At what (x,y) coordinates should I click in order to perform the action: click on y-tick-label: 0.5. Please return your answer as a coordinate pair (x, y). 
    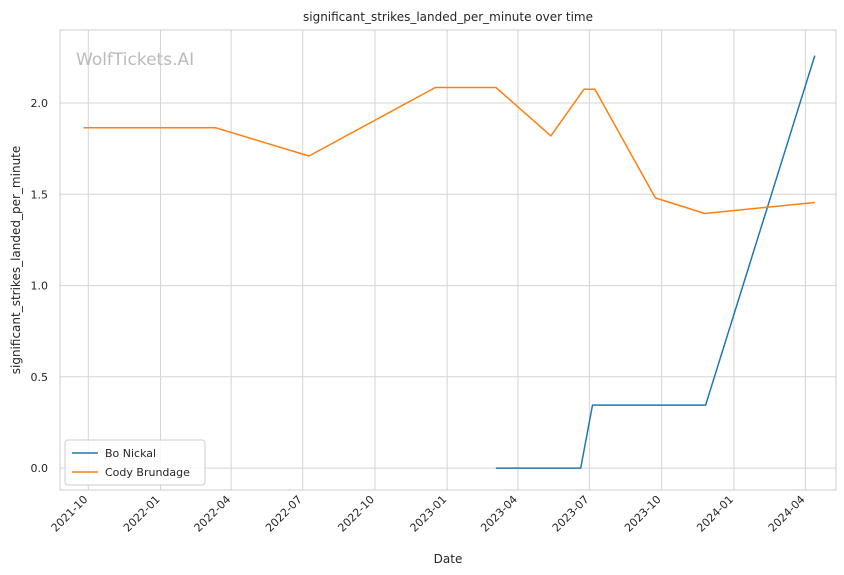
    Looking at the image, I should click on (40, 377).